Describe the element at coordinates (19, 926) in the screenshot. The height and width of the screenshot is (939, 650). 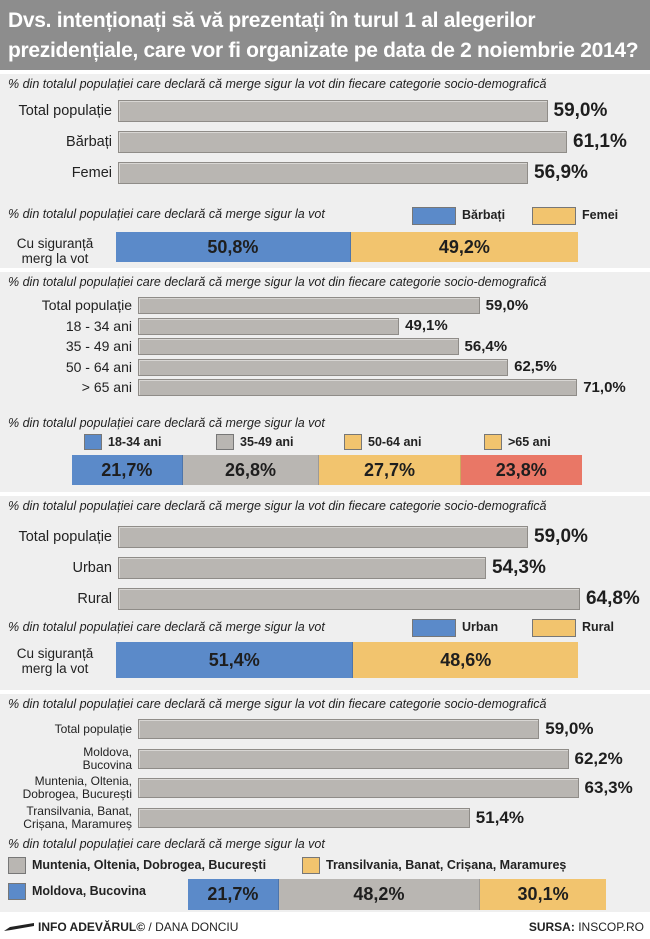
I see `pen-icon` at that location.